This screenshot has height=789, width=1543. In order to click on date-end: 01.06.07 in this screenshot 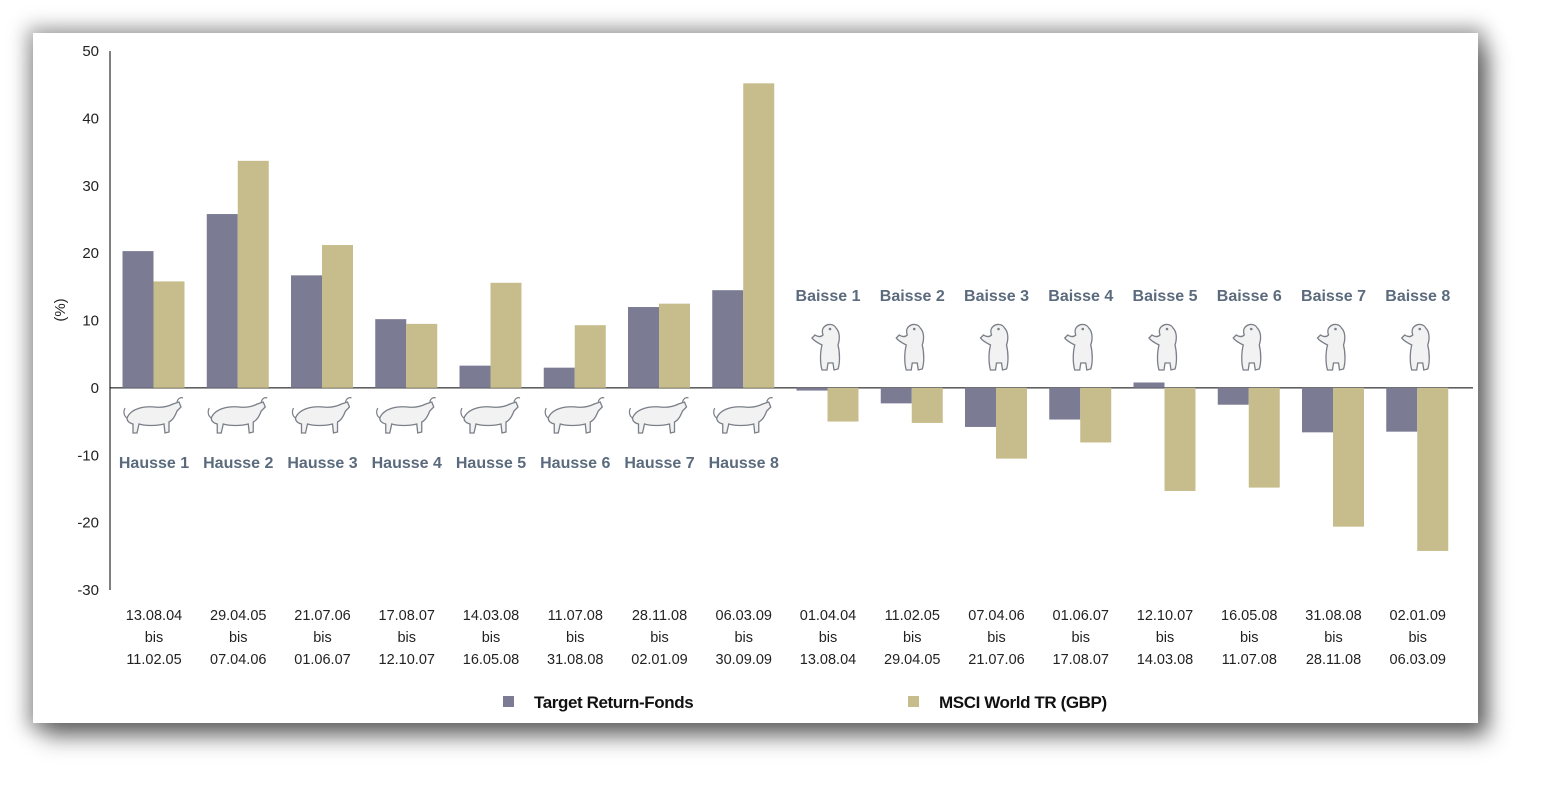, I will do `click(322, 660)`.